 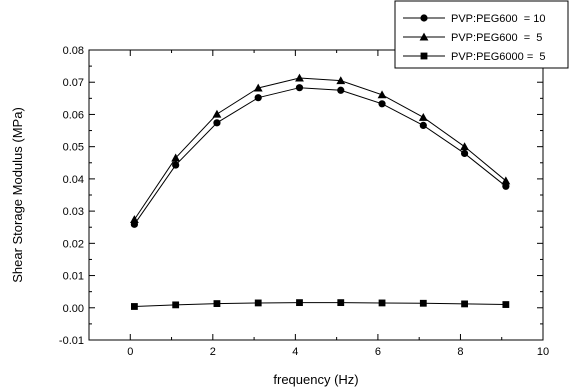 What do you see at coordinates (73, 309) in the screenshot?
I see `y-tick-label: 0.00` at bounding box center [73, 309].